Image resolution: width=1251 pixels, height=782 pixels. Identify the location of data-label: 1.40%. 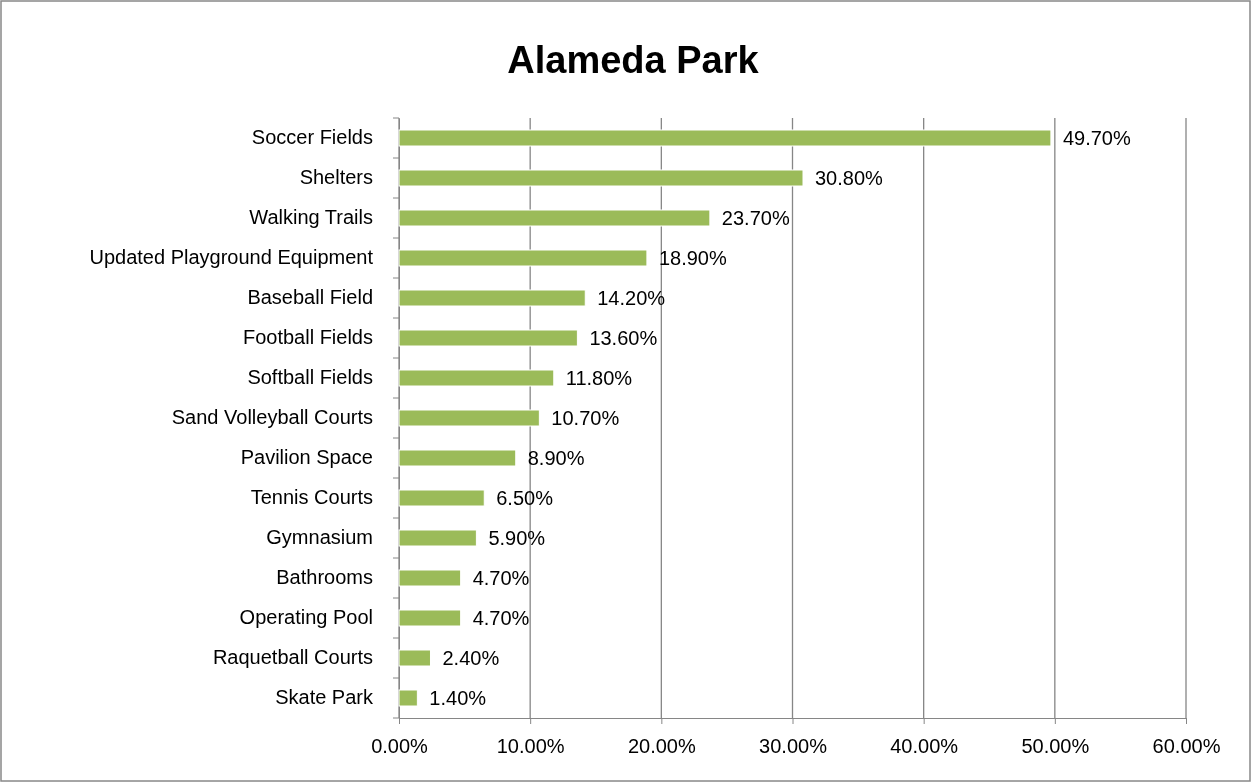
(458, 698).